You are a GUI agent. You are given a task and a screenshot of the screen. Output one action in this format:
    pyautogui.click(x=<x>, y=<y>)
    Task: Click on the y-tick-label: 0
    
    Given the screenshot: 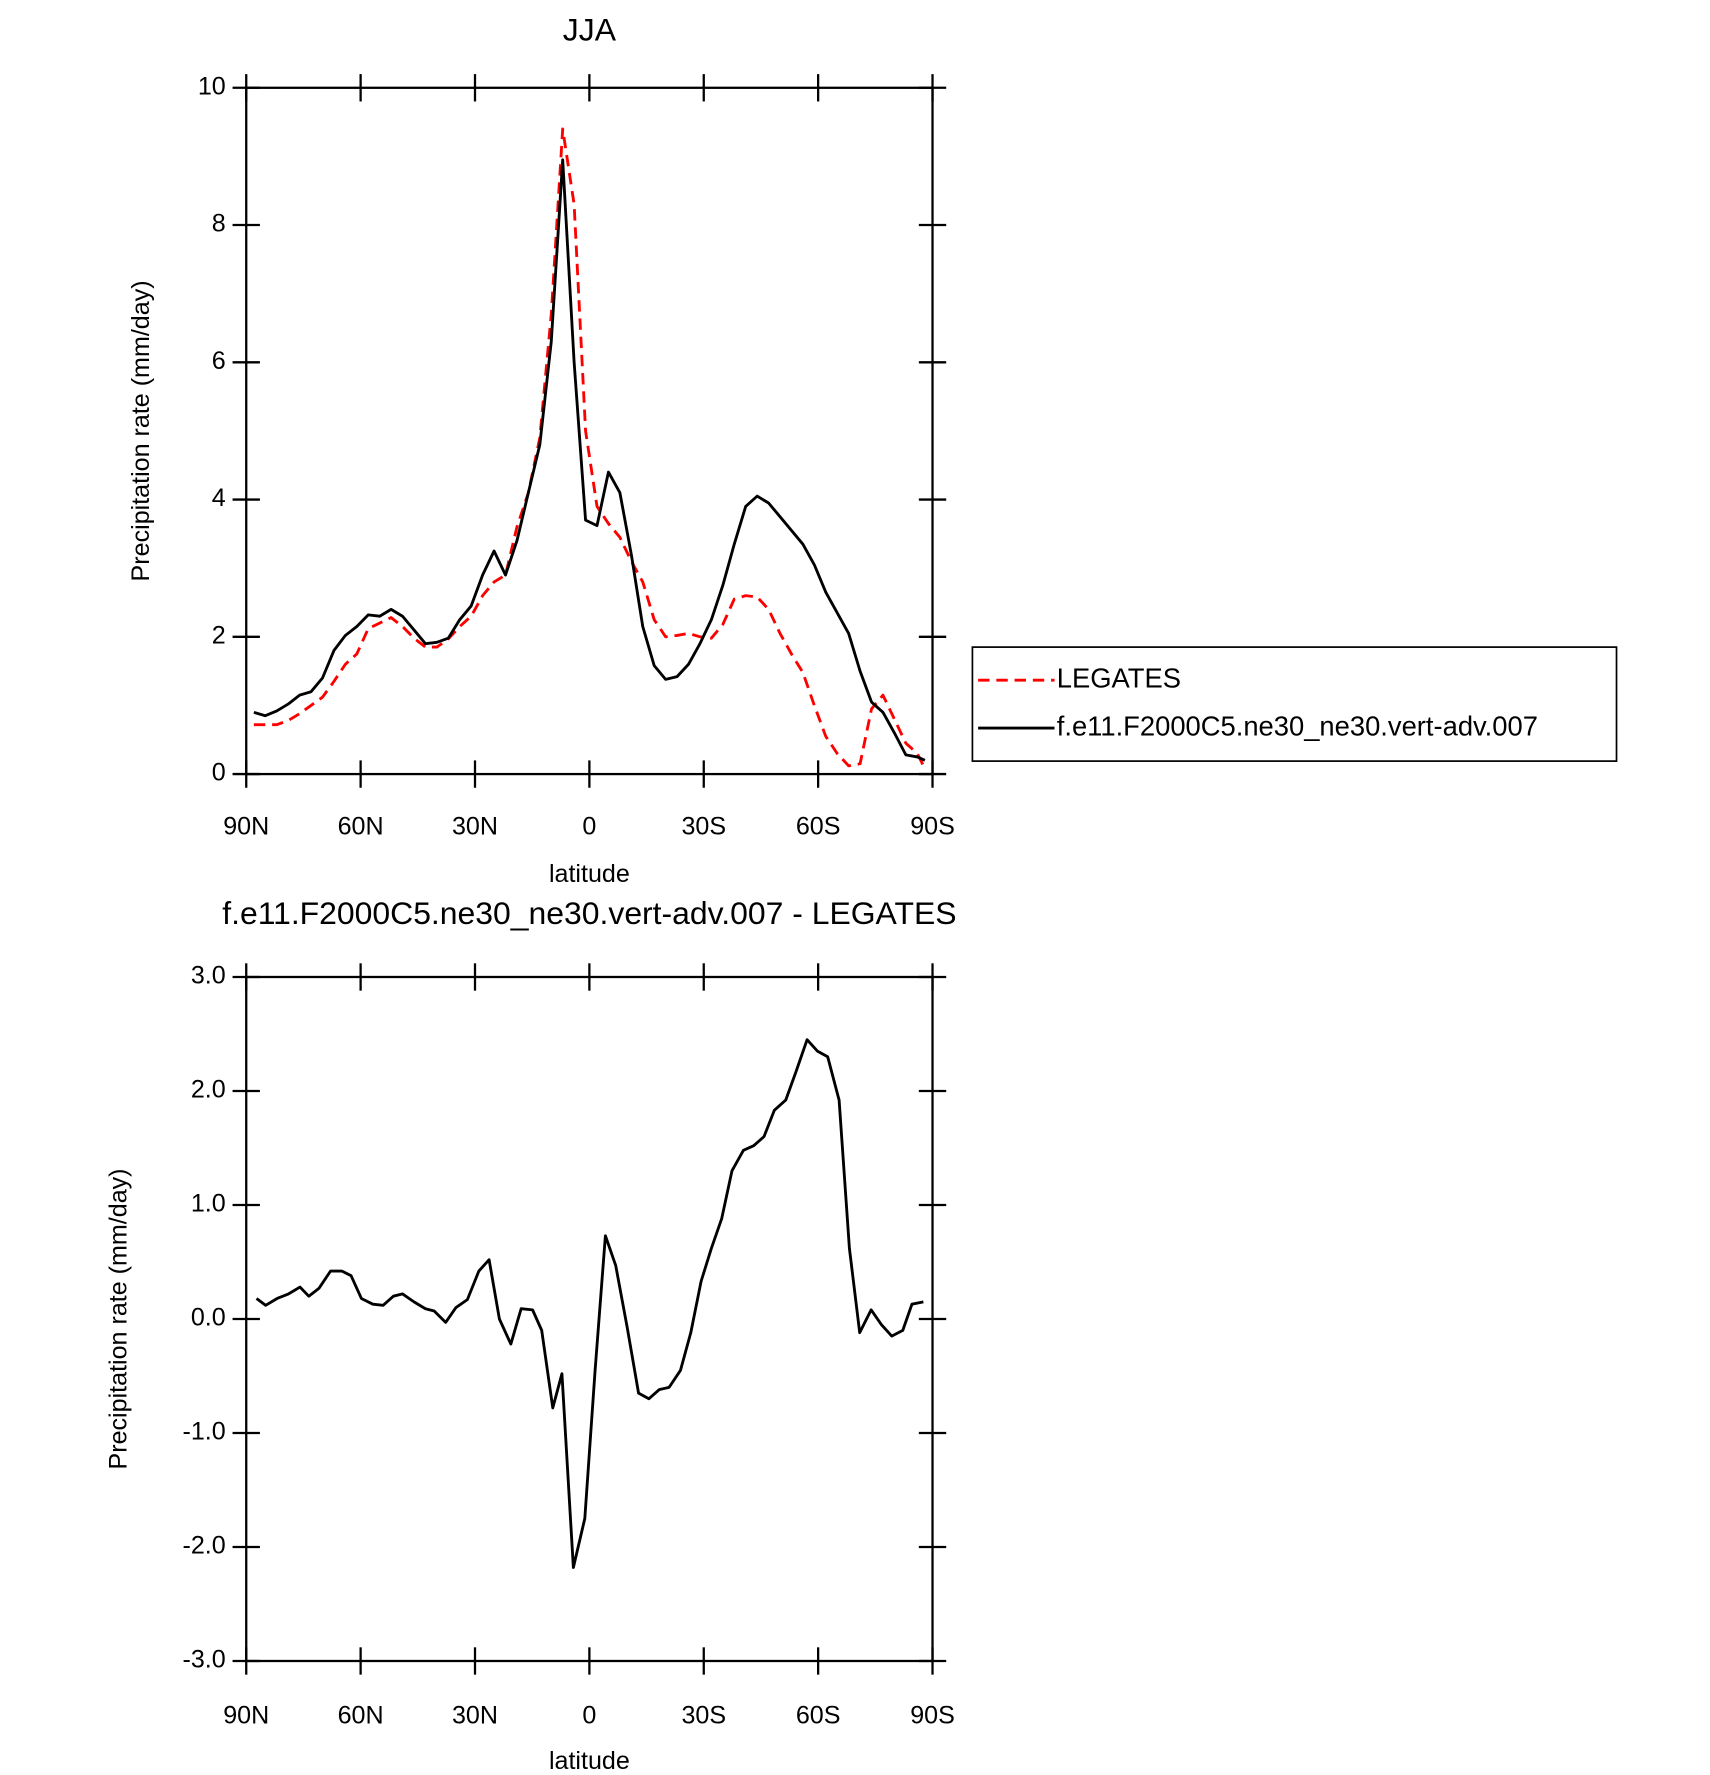 What is the action you would take?
    pyautogui.click(x=219, y=773)
    